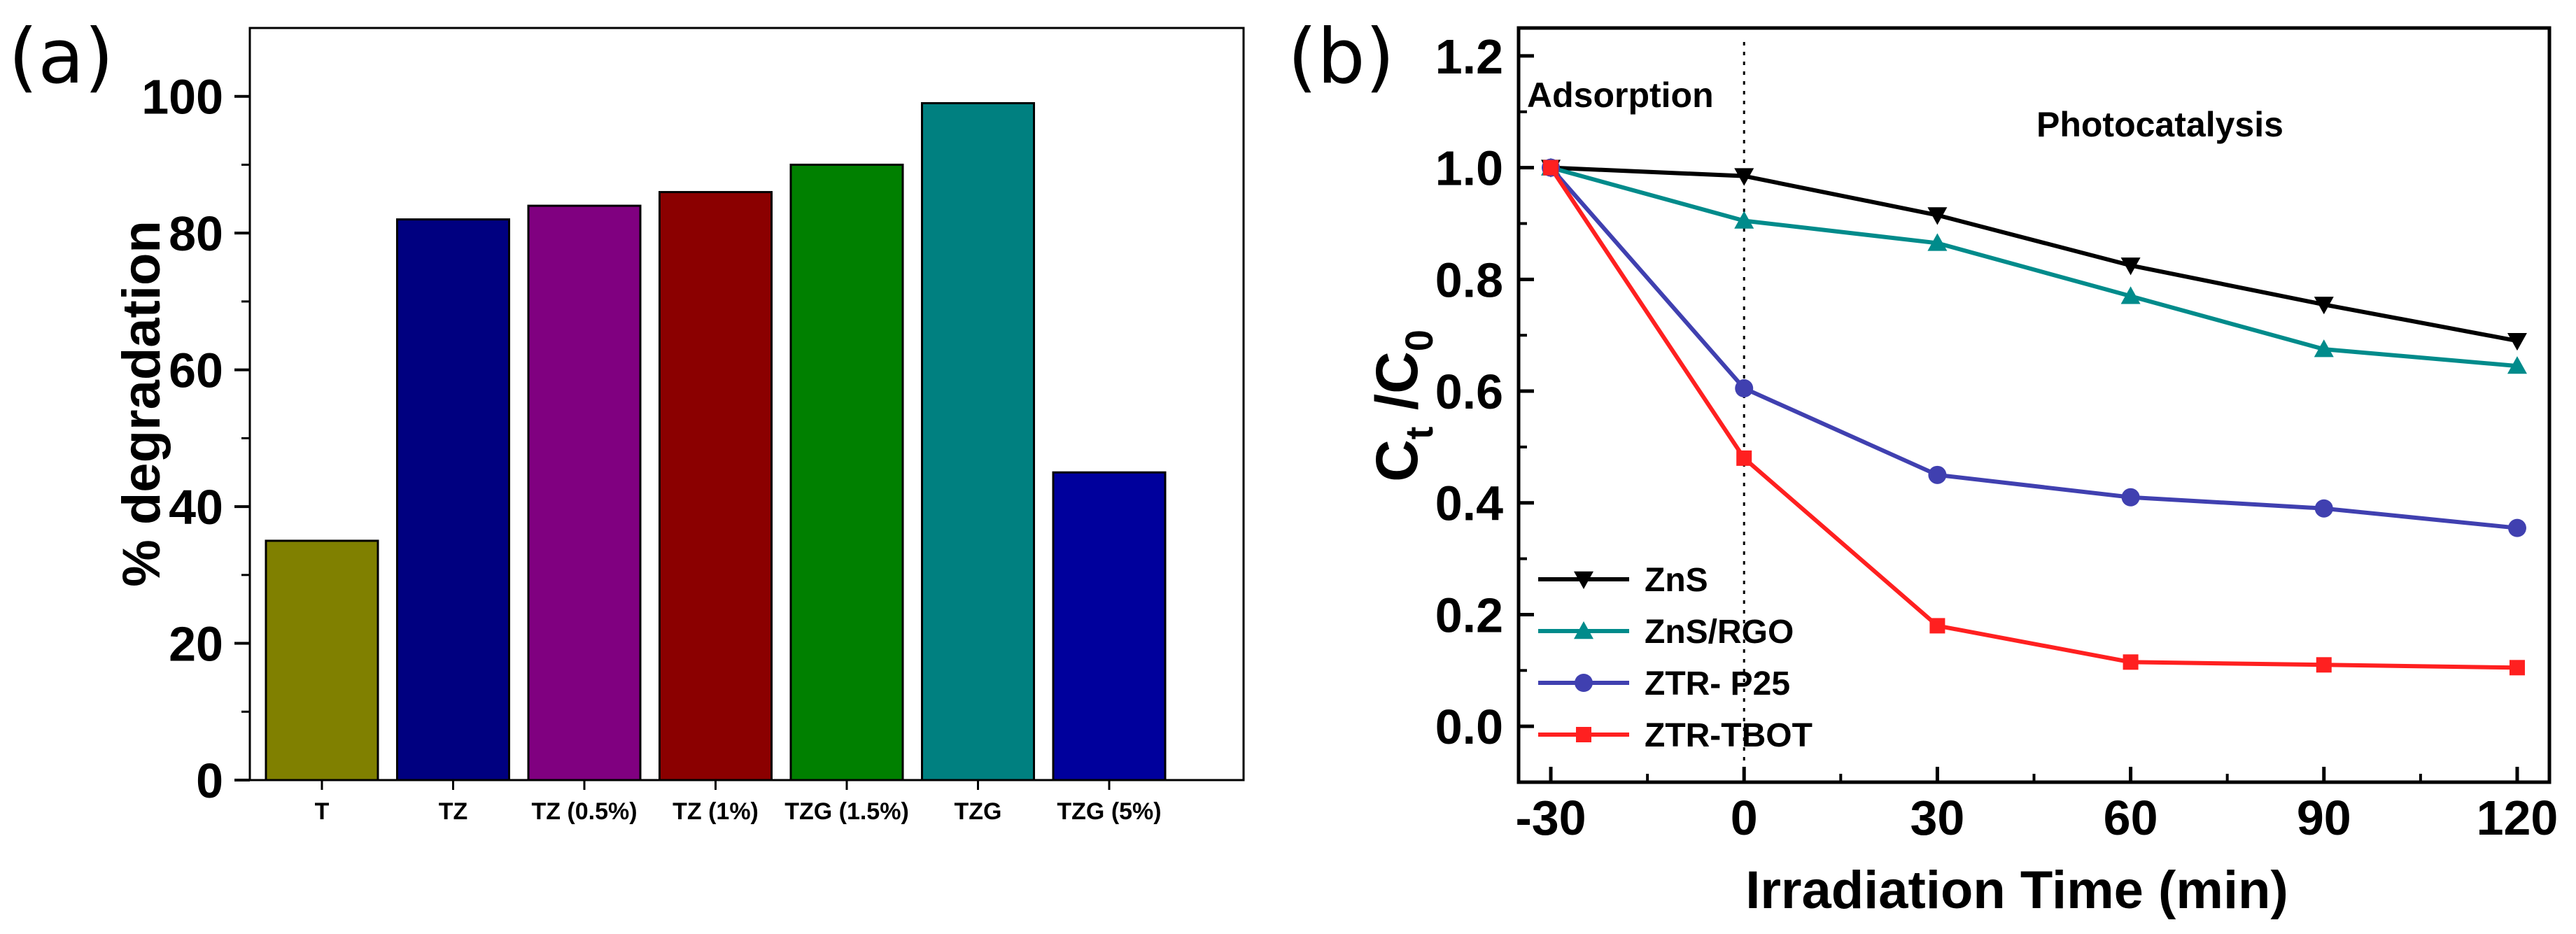  What do you see at coordinates (1744, 818) in the screenshot?
I see `x-tick-label: 0` at bounding box center [1744, 818].